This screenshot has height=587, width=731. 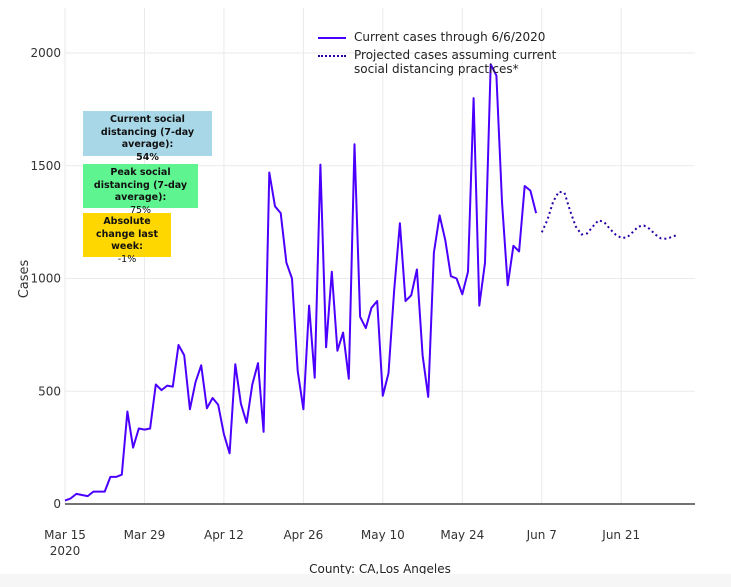 What do you see at coordinates (224, 535) in the screenshot?
I see `x-tick-label: Apr 12` at bounding box center [224, 535].